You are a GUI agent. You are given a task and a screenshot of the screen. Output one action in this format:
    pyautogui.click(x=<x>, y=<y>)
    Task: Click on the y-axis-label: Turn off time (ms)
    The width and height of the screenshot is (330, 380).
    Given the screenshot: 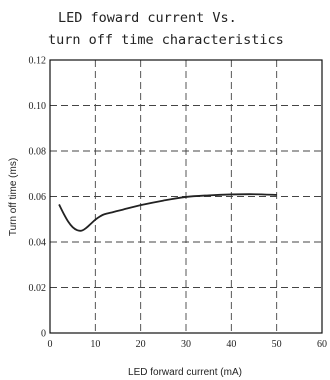 What is the action you would take?
    pyautogui.click(x=13, y=197)
    